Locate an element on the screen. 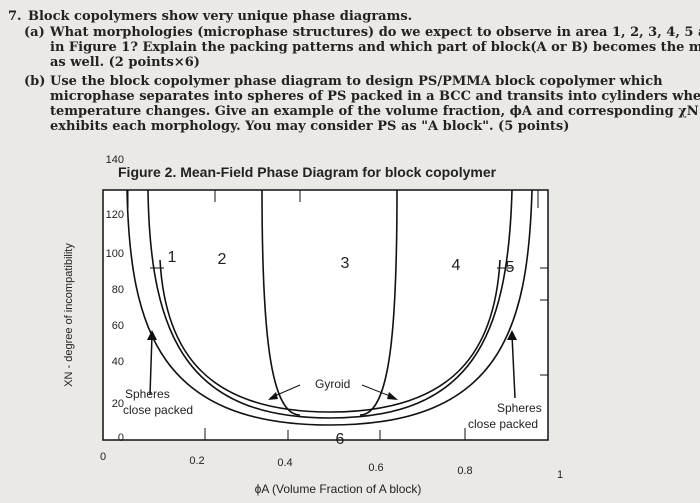 This screenshot has height=503, width=700. question-number: 7. is located at coordinates (15, 16).